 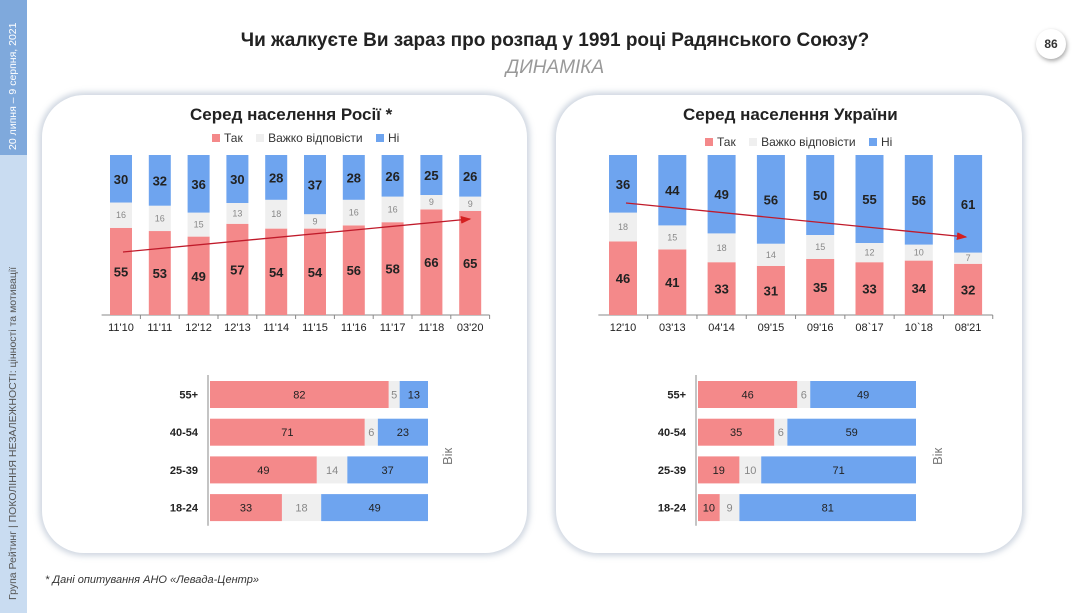 I want to click on sidebar-date-band, so click(x=13, y=77).